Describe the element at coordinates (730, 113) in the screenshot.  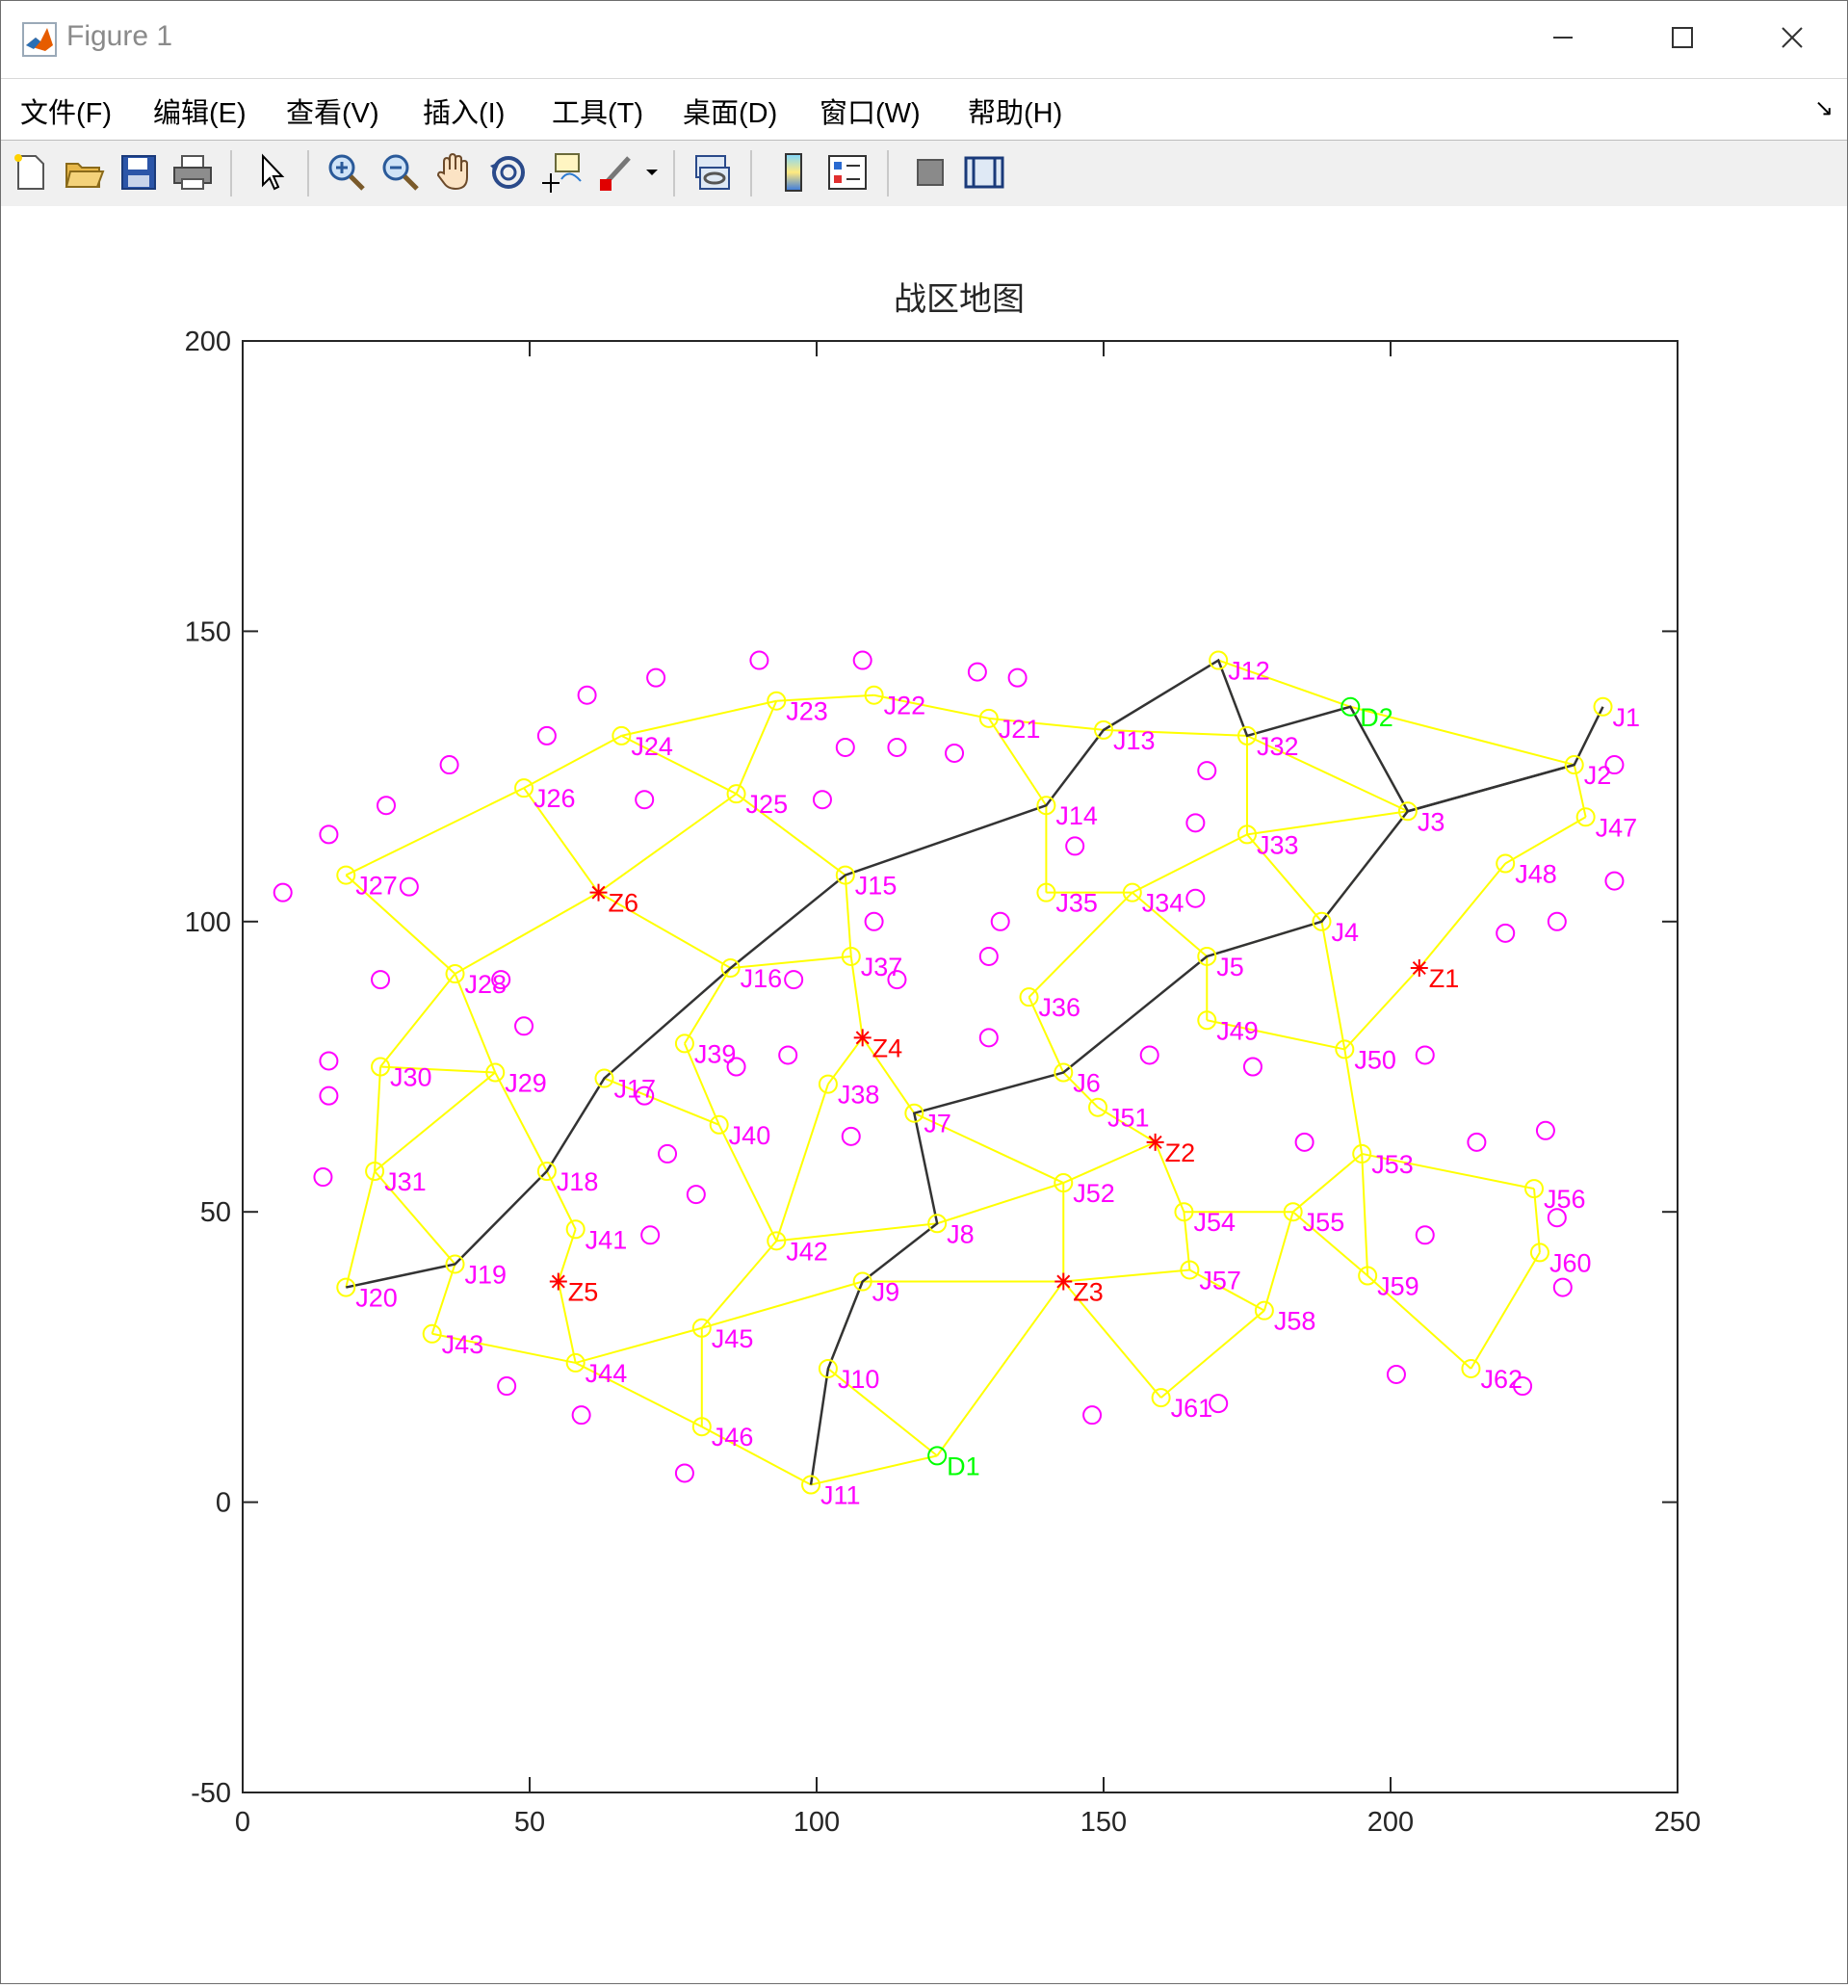
I see `menu-desktop: 桌面(D)` at that location.